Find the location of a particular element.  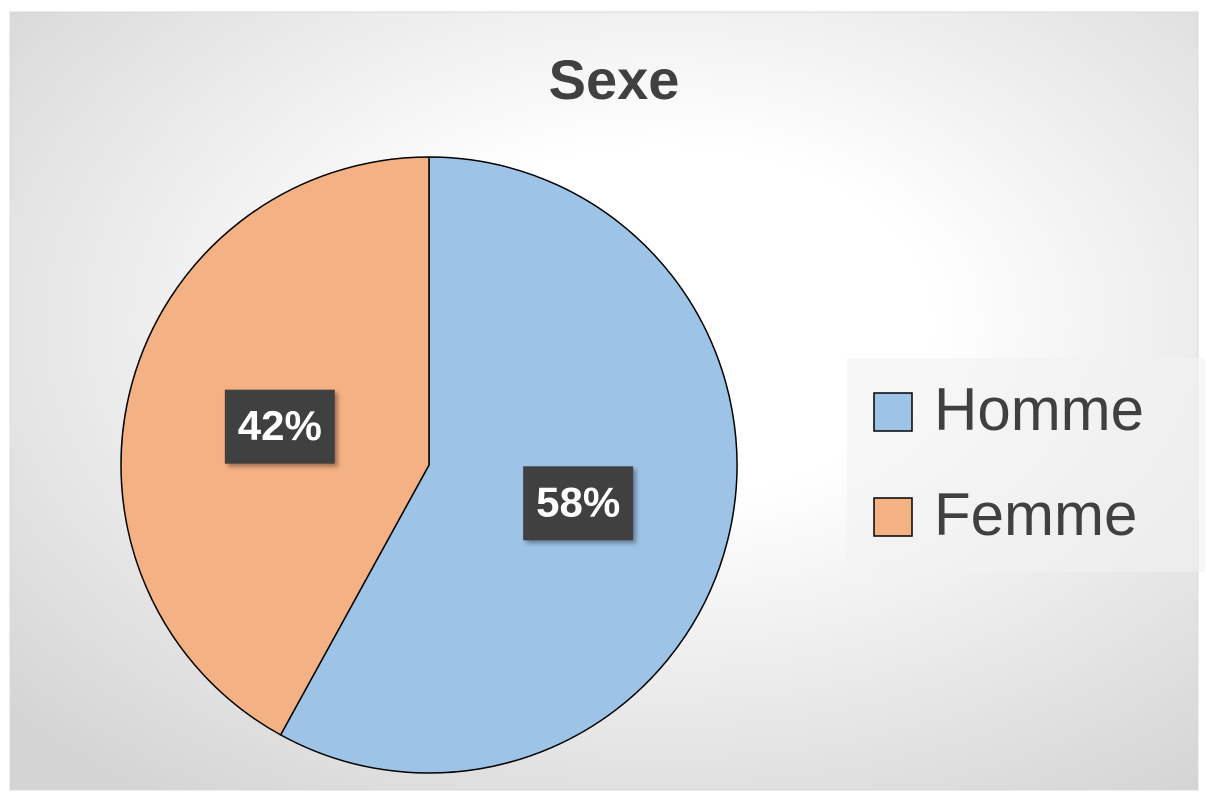

legend-label: Homme is located at coordinates (1039, 409).